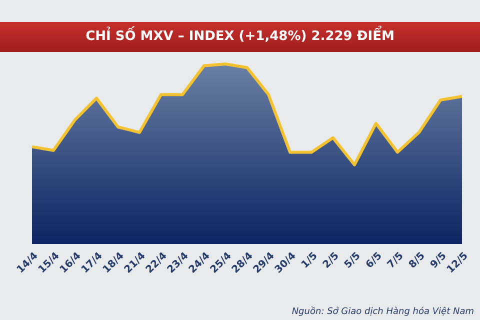 The image size is (480, 320). I want to click on x-tick-label: 6/5, so click(374, 260).